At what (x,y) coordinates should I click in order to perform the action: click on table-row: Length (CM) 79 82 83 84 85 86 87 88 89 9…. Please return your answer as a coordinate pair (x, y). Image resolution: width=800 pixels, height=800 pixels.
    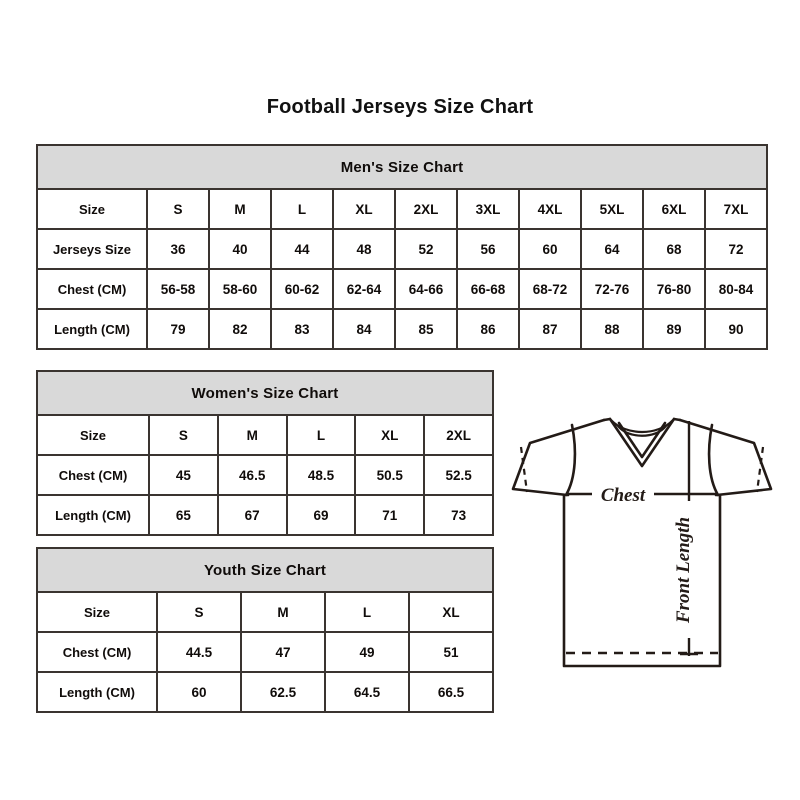
    Looking at the image, I should click on (402, 329).